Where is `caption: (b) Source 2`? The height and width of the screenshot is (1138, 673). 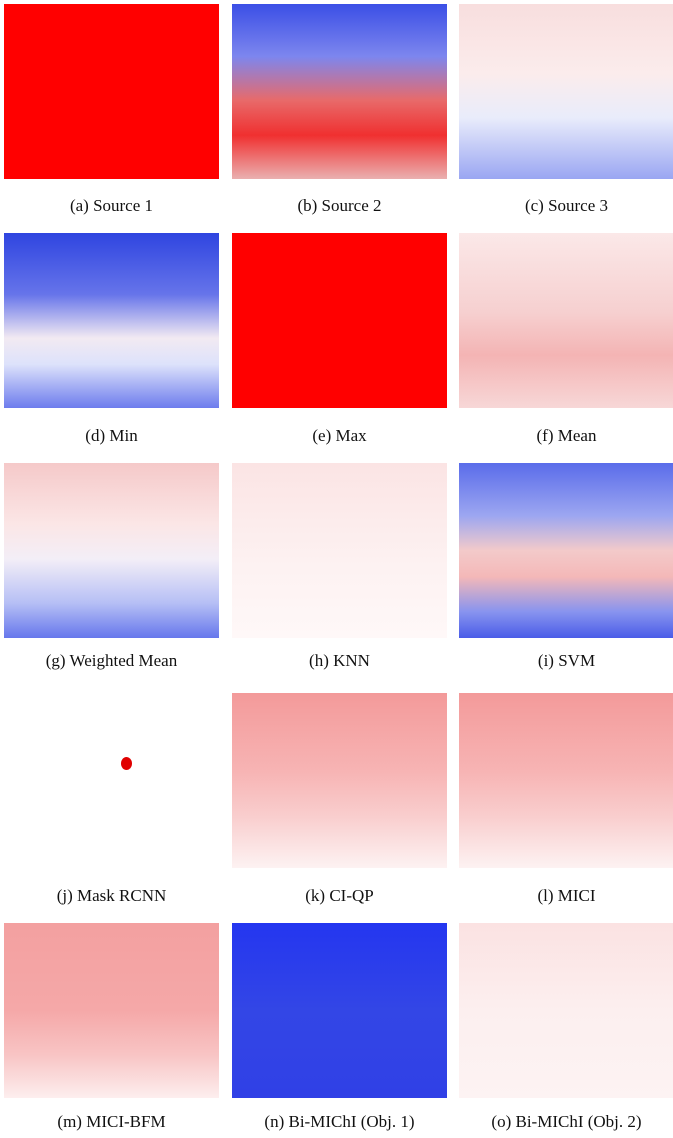
caption: (b) Source 2 is located at coordinates (339, 205).